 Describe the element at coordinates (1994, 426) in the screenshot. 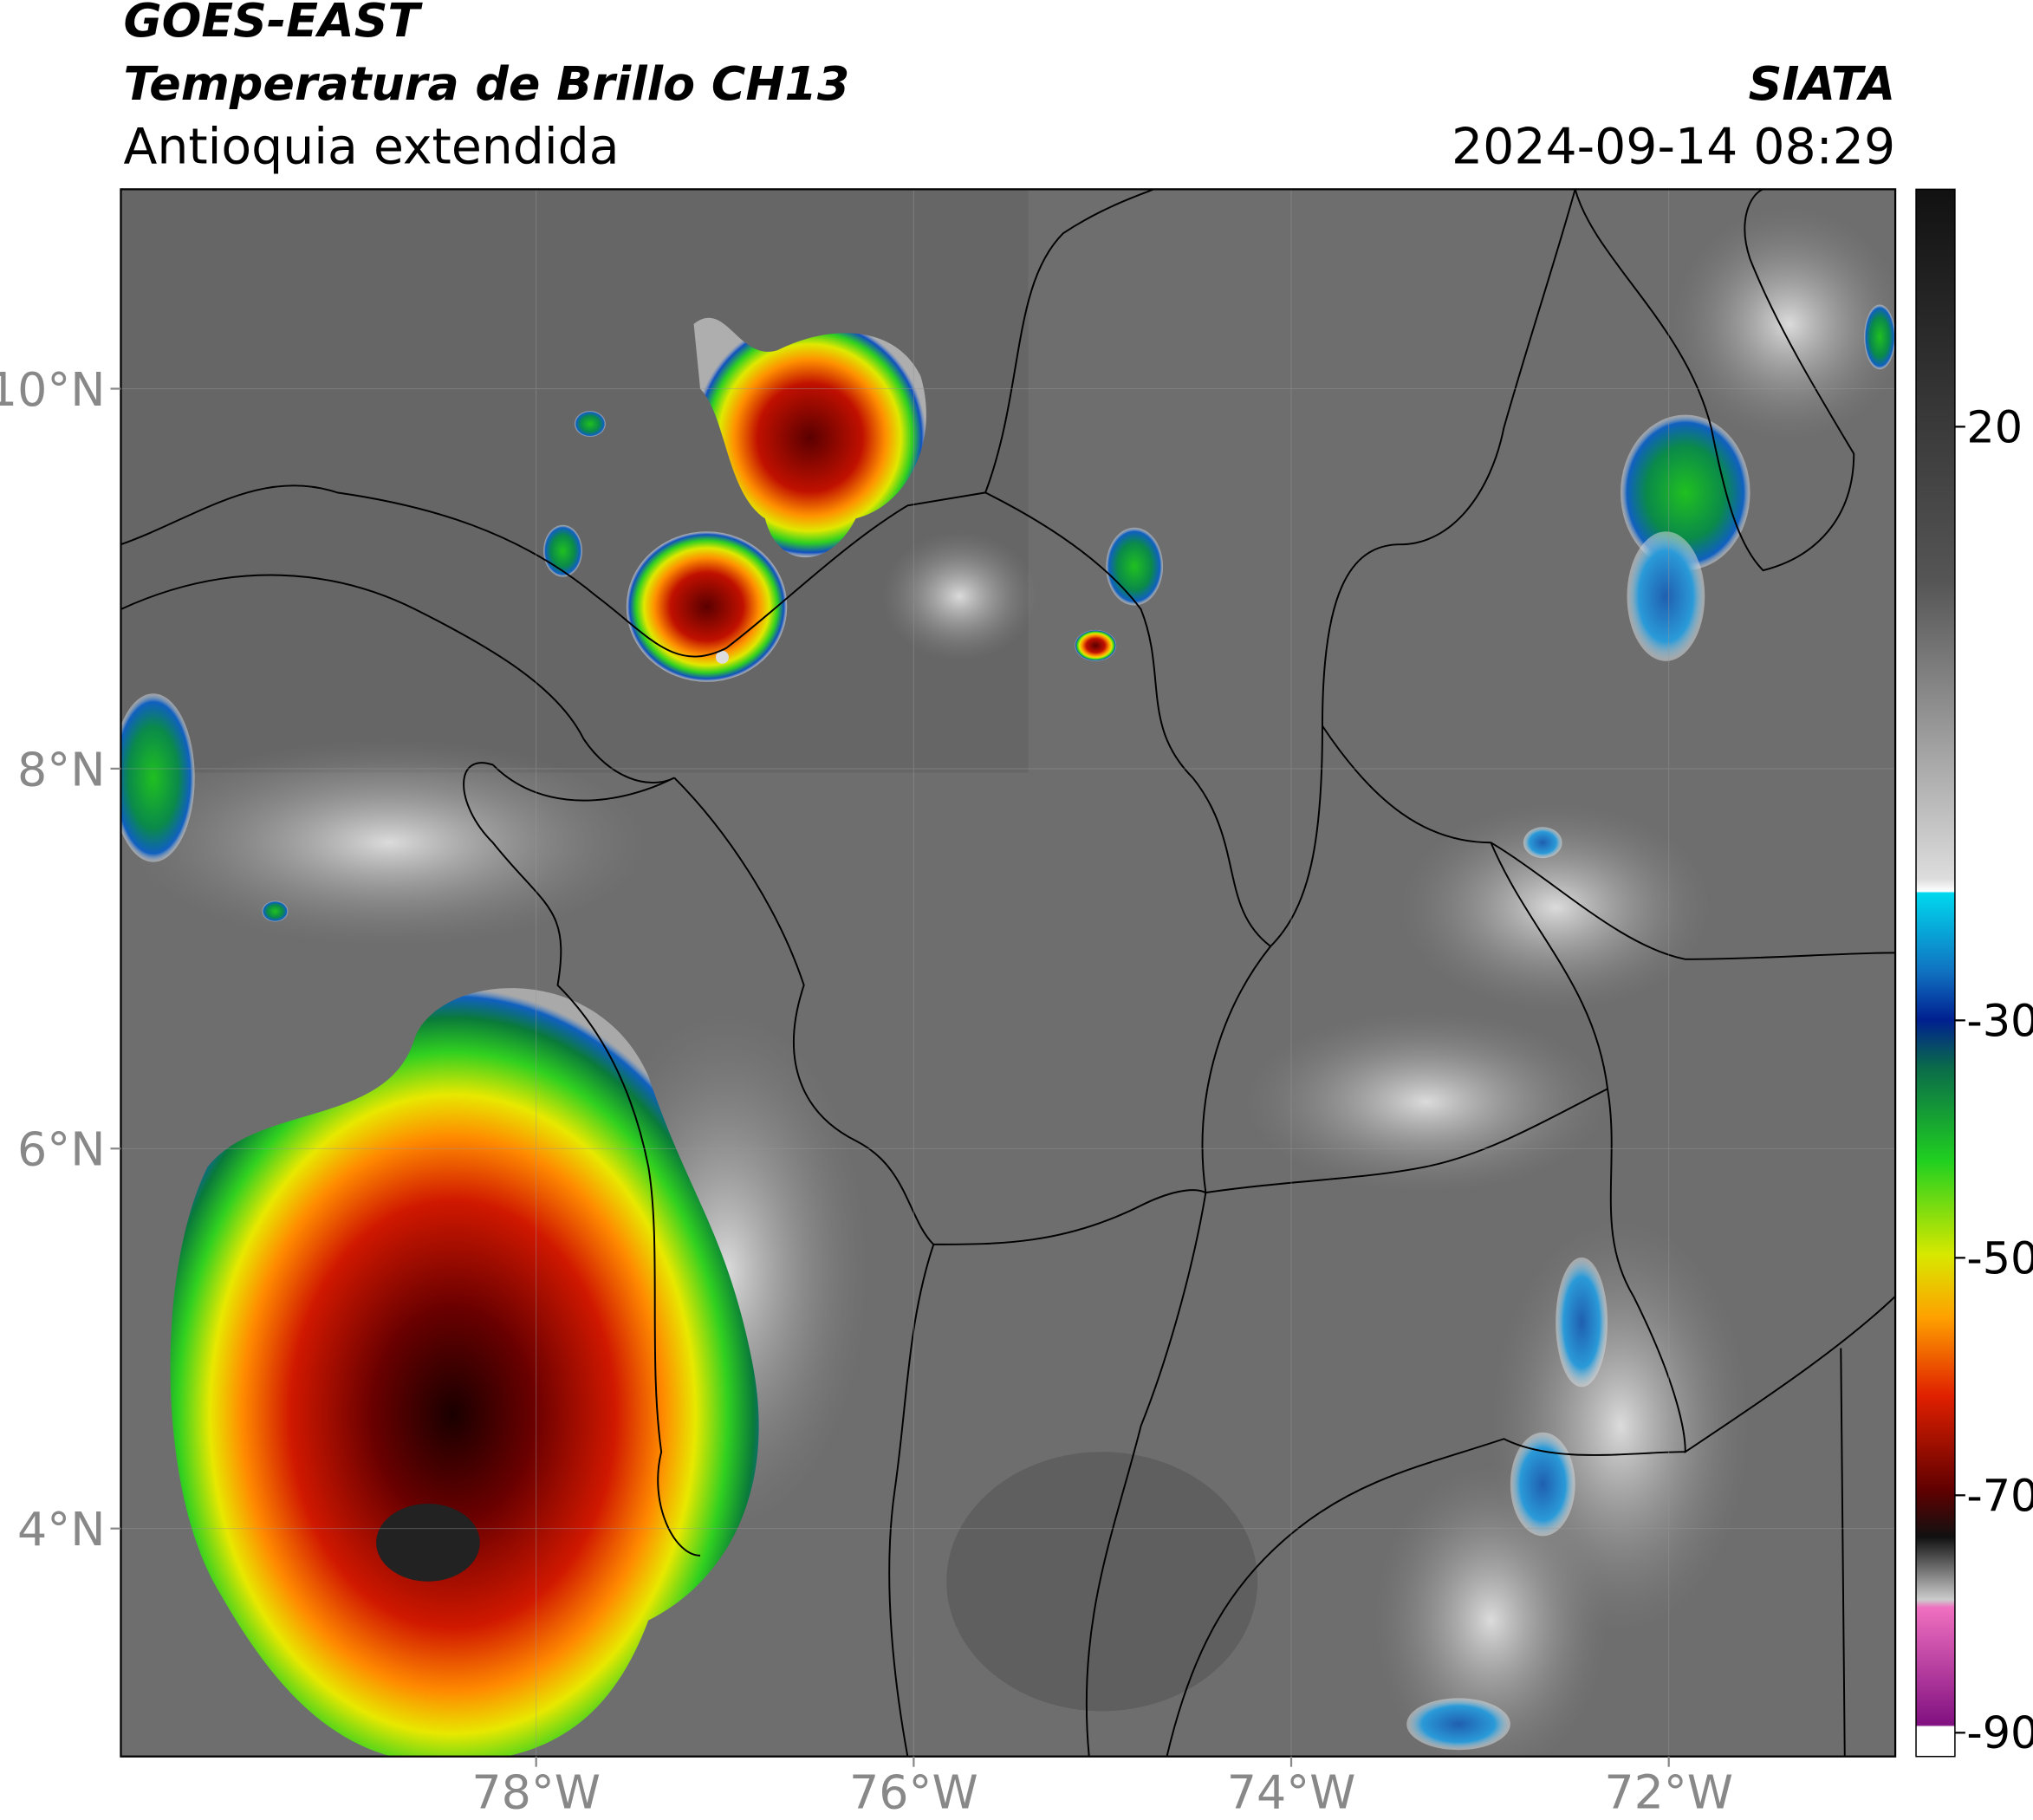

I see `colorbar-tick-label: 20` at that location.